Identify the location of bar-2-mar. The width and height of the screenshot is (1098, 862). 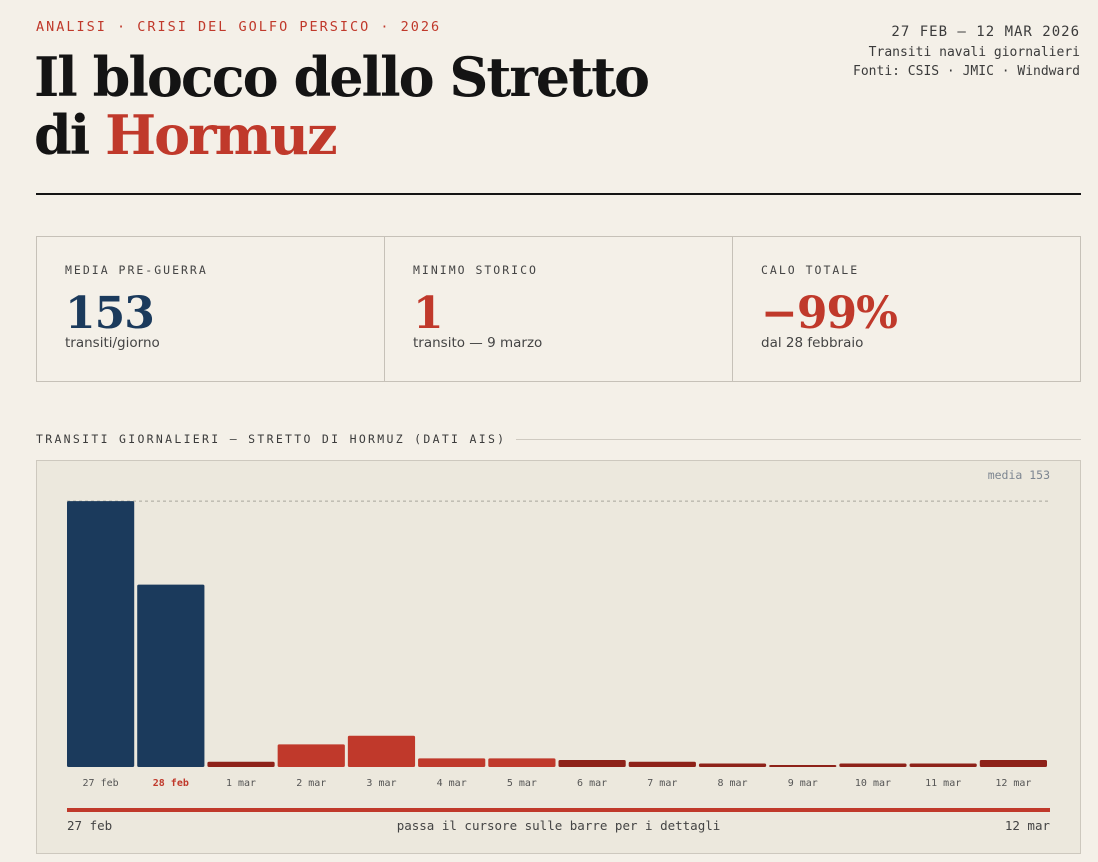
(311, 755).